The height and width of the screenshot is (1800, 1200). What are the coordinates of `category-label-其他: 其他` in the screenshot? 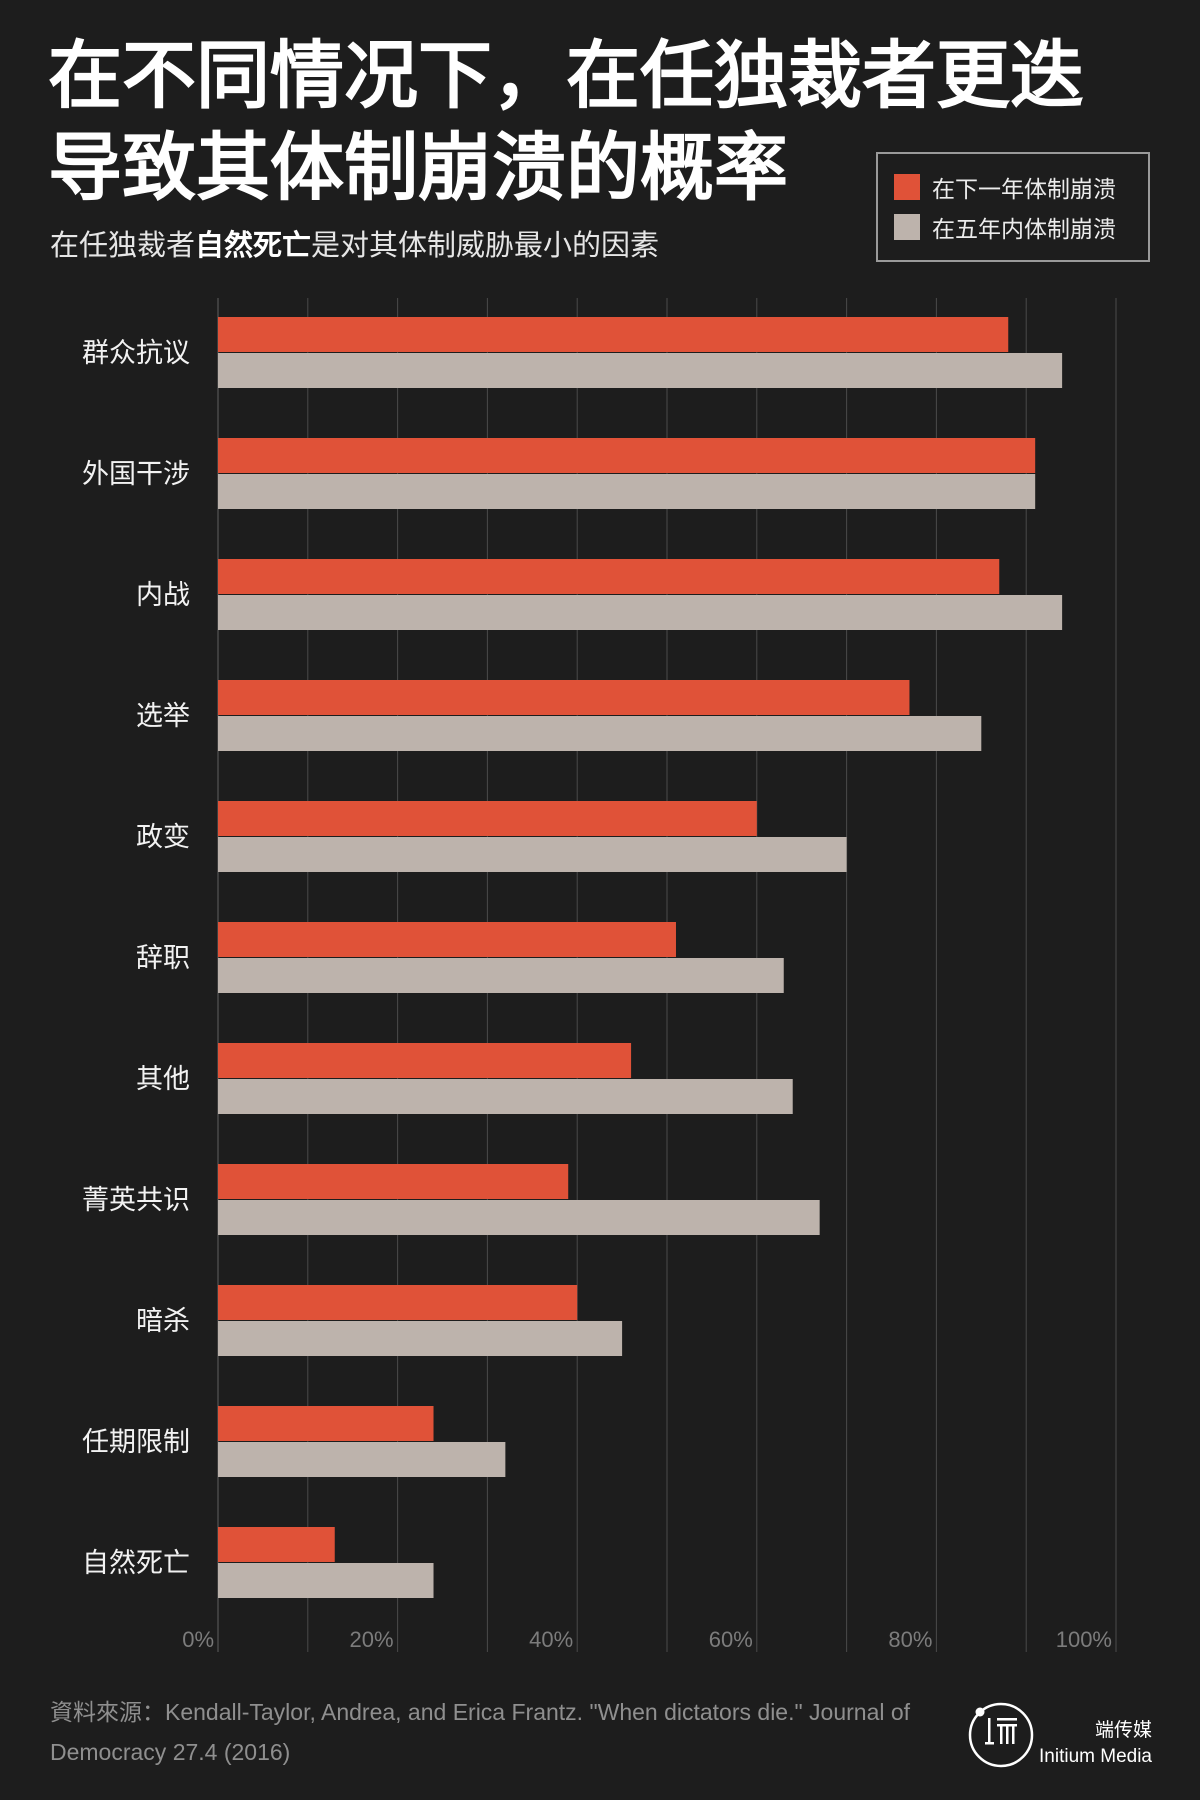 It's located at (163, 1079).